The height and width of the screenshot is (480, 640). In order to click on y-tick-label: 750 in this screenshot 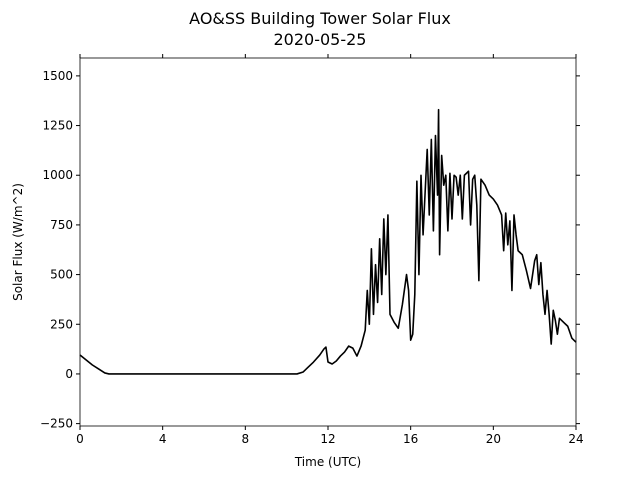, I will do `click(61, 225)`.